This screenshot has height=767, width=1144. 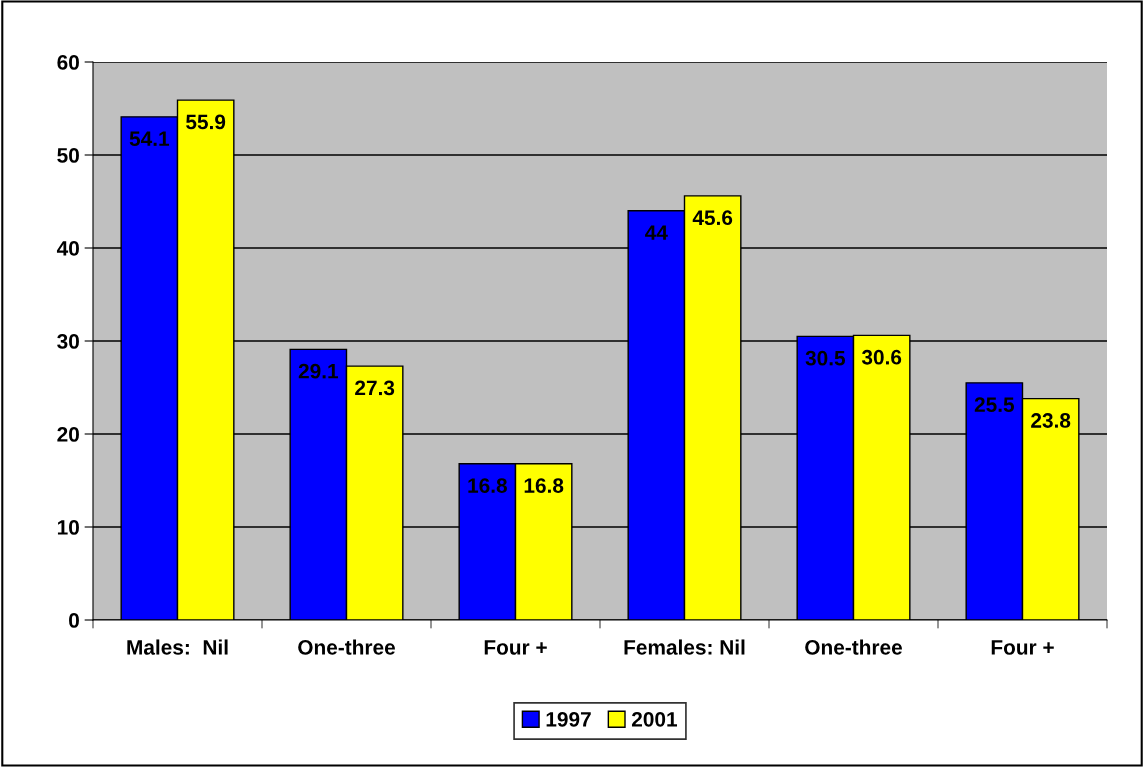 What do you see at coordinates (68, 434) in the screenshot?
I see `y-tick-label: 20` at bounding box center [68, 434].